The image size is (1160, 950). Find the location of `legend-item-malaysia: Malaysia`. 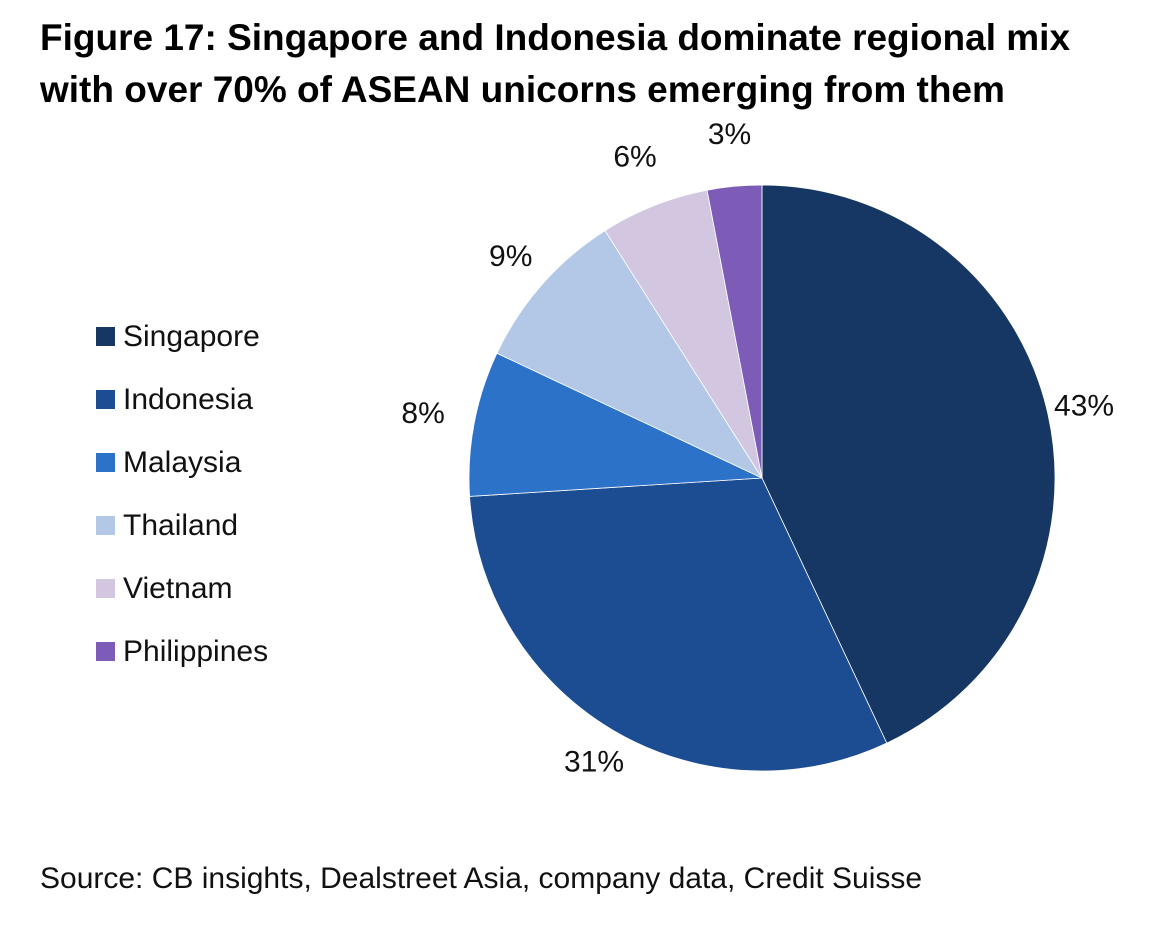

legend-item-malaysia: Malaysia is located at coordinates (182, 462).